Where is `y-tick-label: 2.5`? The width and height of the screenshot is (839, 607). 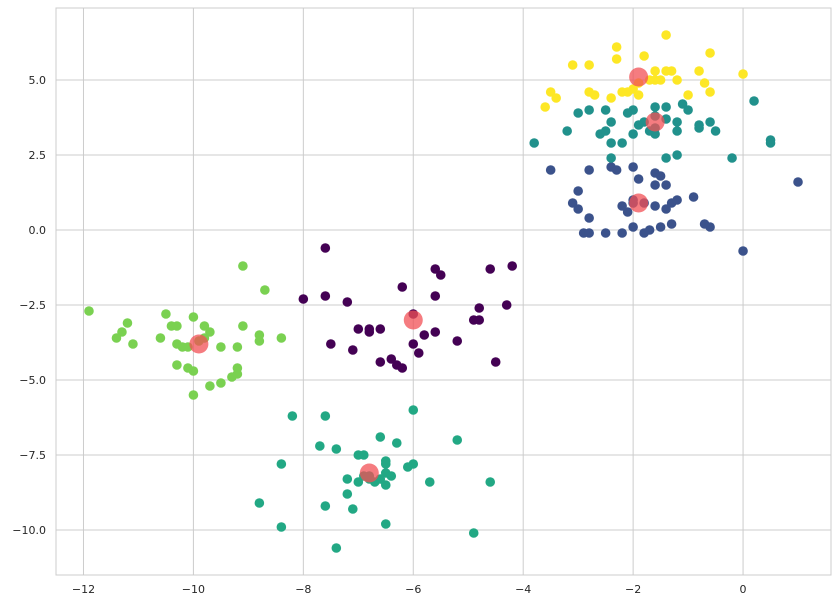
y-tick-label: 2.5 is located at coordinates (38, 155).